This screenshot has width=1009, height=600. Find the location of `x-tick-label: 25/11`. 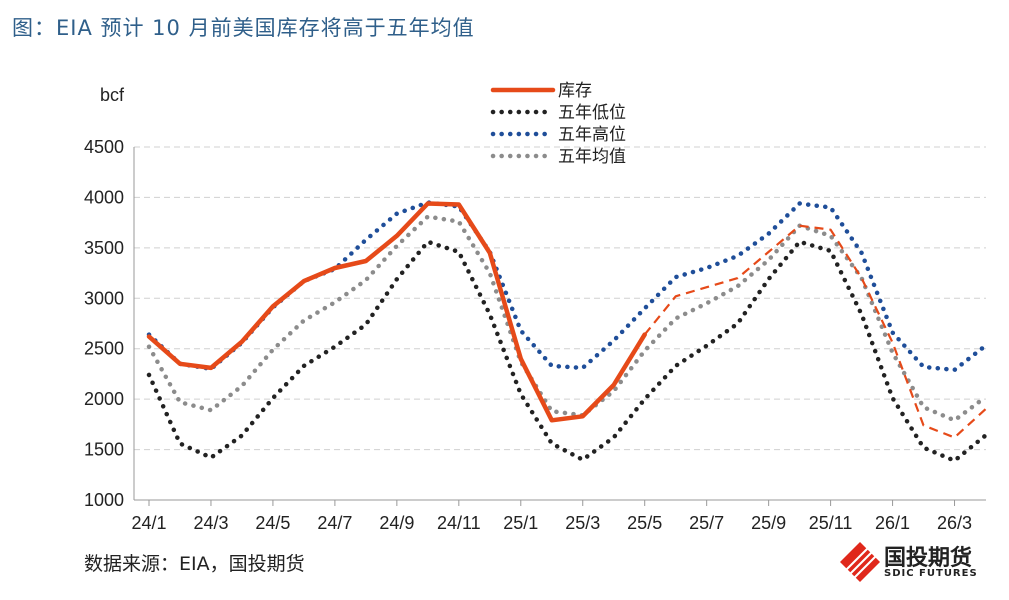

x-tick-label: 25/11 is located at coordinates (831, 523).